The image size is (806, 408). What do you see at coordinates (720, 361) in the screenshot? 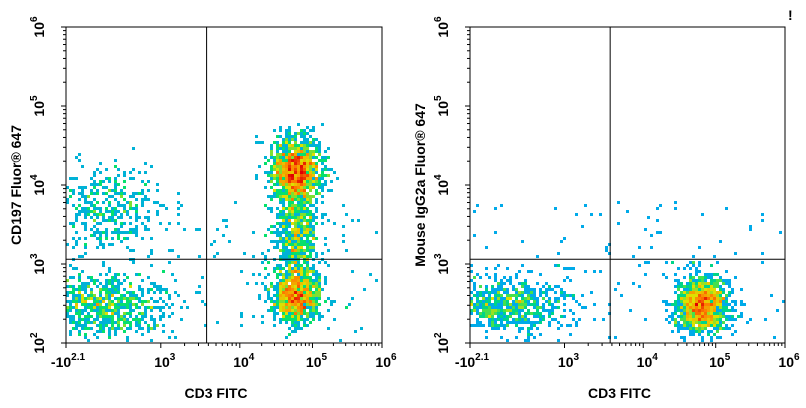
I see `x-tick-label: 105` at bounding box center [720, 361].